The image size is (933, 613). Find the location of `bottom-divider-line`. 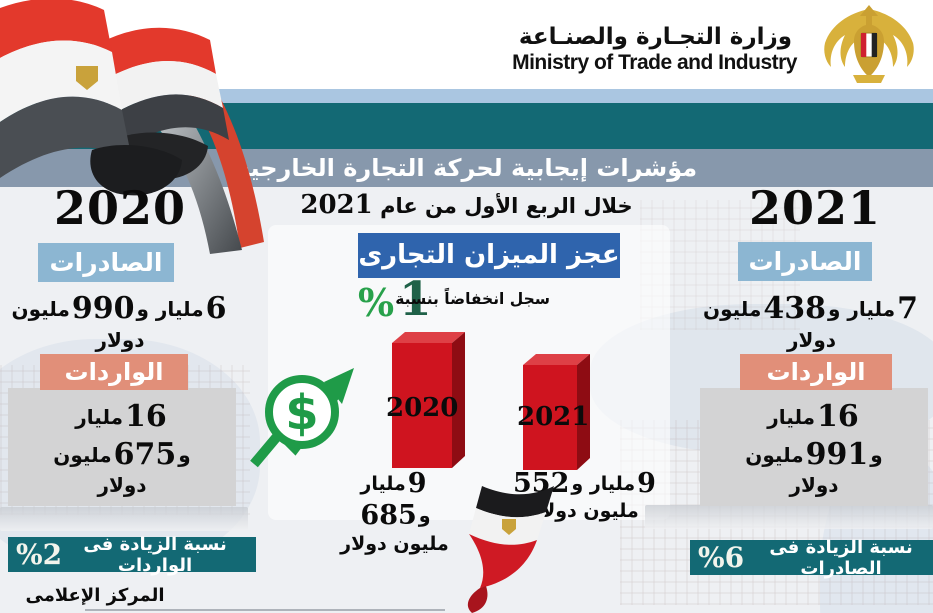

bottom-divider-line is located at coordinates (265, 610).